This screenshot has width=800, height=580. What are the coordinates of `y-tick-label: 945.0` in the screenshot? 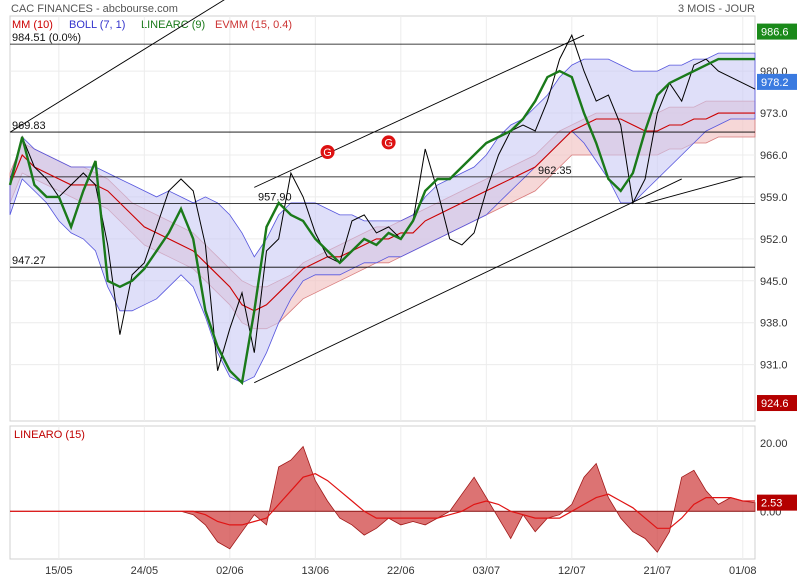 It's located at (774, 282).